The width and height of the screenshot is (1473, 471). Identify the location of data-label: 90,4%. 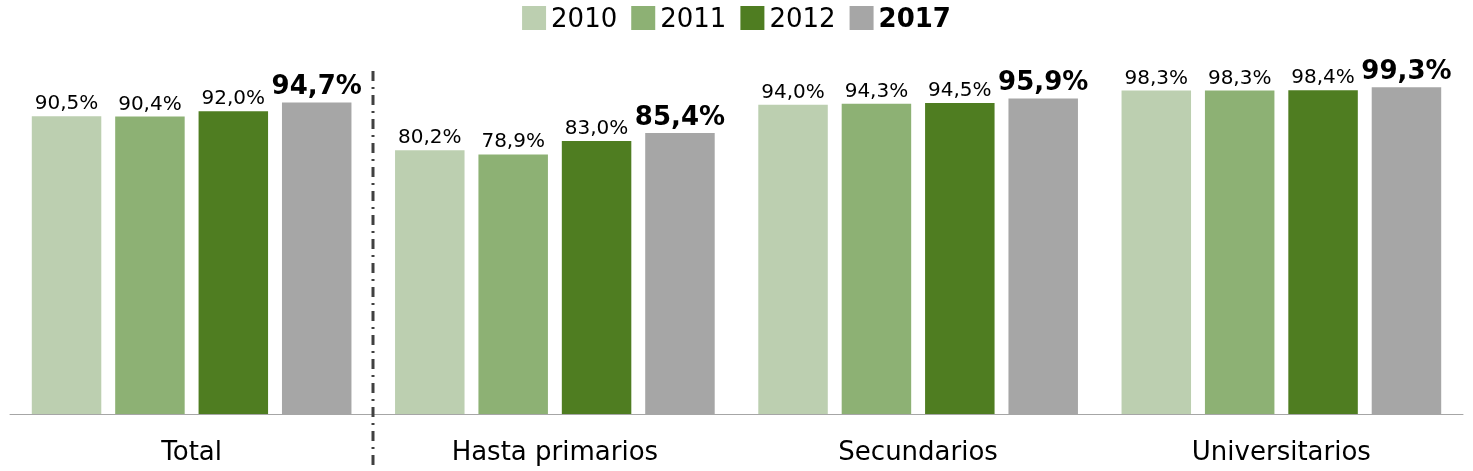
(150, 102).